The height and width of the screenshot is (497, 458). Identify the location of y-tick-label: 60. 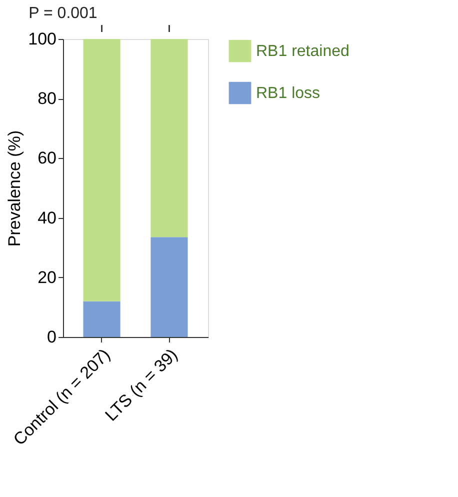
(47, 158).